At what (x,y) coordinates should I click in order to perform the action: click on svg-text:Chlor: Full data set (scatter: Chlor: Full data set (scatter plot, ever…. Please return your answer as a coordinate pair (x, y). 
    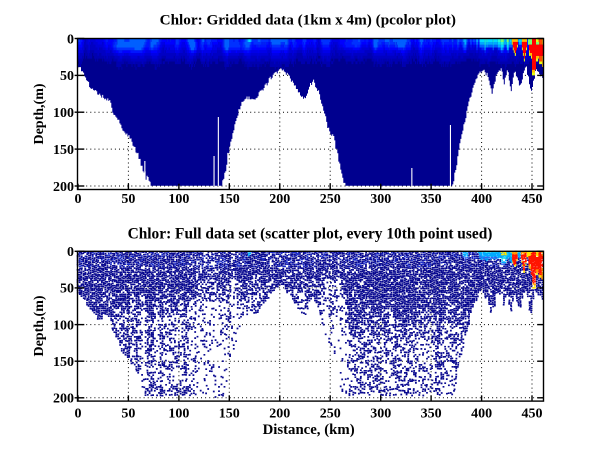
    Looking at the image, I should click on (310, 234).